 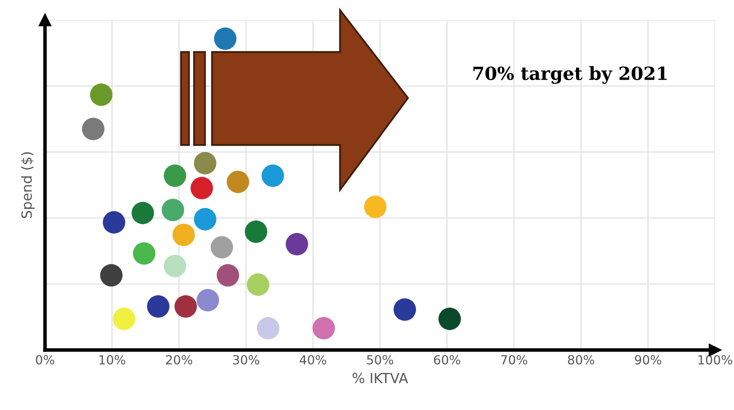 I want to click on x-tick-label: 10%, so click(x=112, y=360).